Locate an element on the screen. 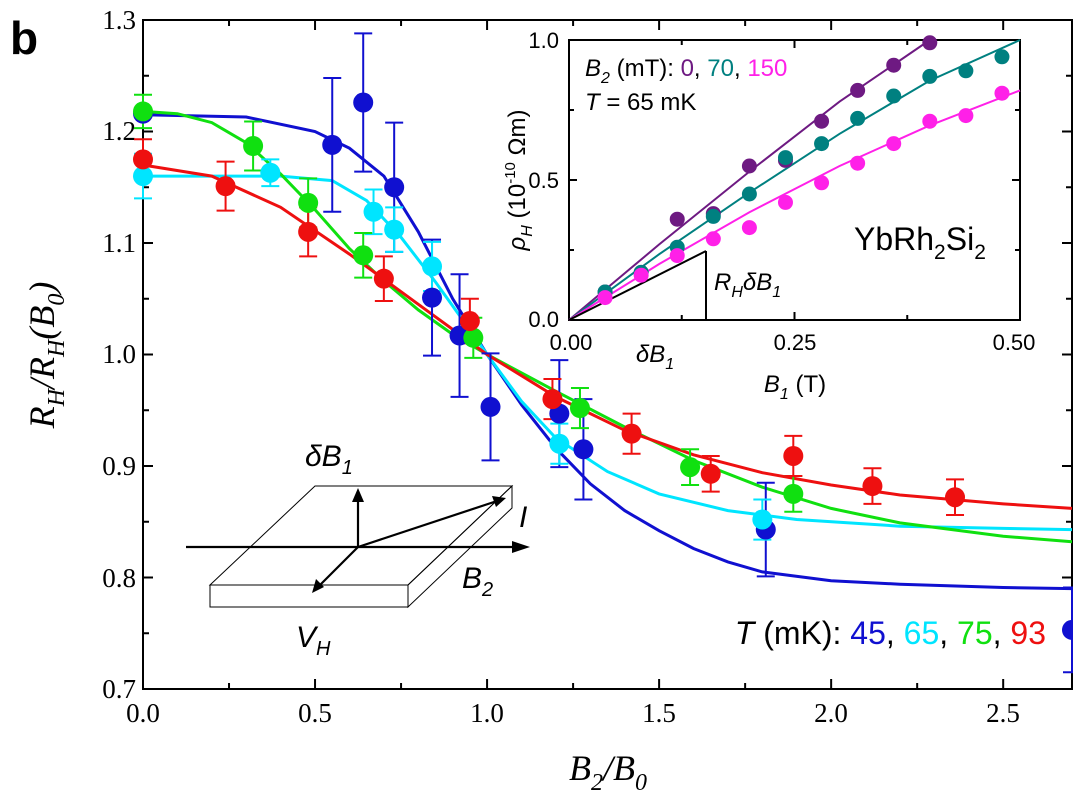 Image resolution: width=1073 pixels, height=800 pixels. main-y-tick-label: 0.9 is located at coordinates (119, 466).